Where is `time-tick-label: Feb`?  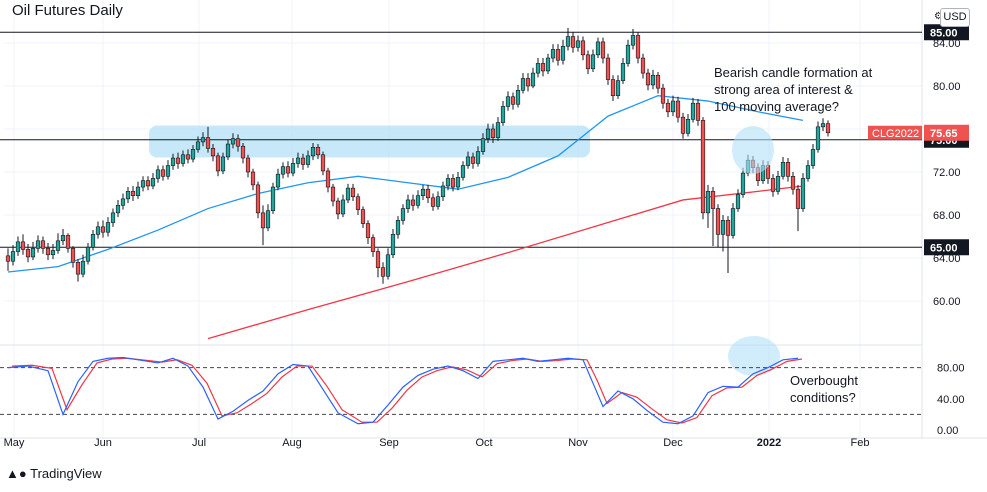
time-tick-label: Feb is located at coordinates (860, 443).